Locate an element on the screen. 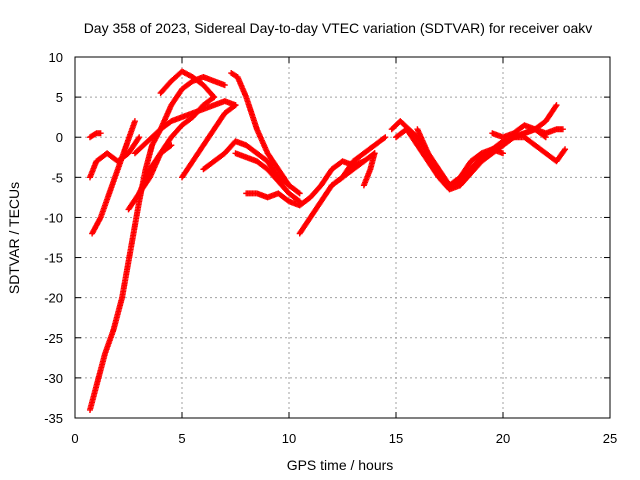  y-tick-label: 5 is located at coordinates (59, 97).